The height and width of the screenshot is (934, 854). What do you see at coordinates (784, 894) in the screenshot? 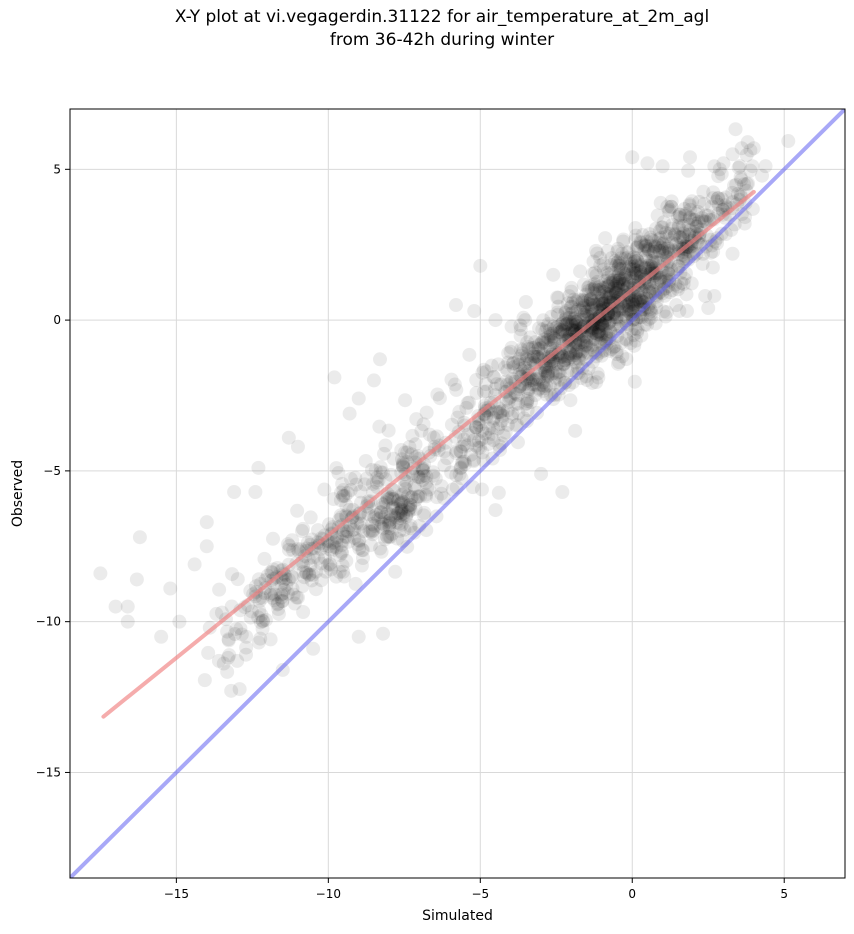
I see `x-tick-label: 5` at bounding box center [784, 894].